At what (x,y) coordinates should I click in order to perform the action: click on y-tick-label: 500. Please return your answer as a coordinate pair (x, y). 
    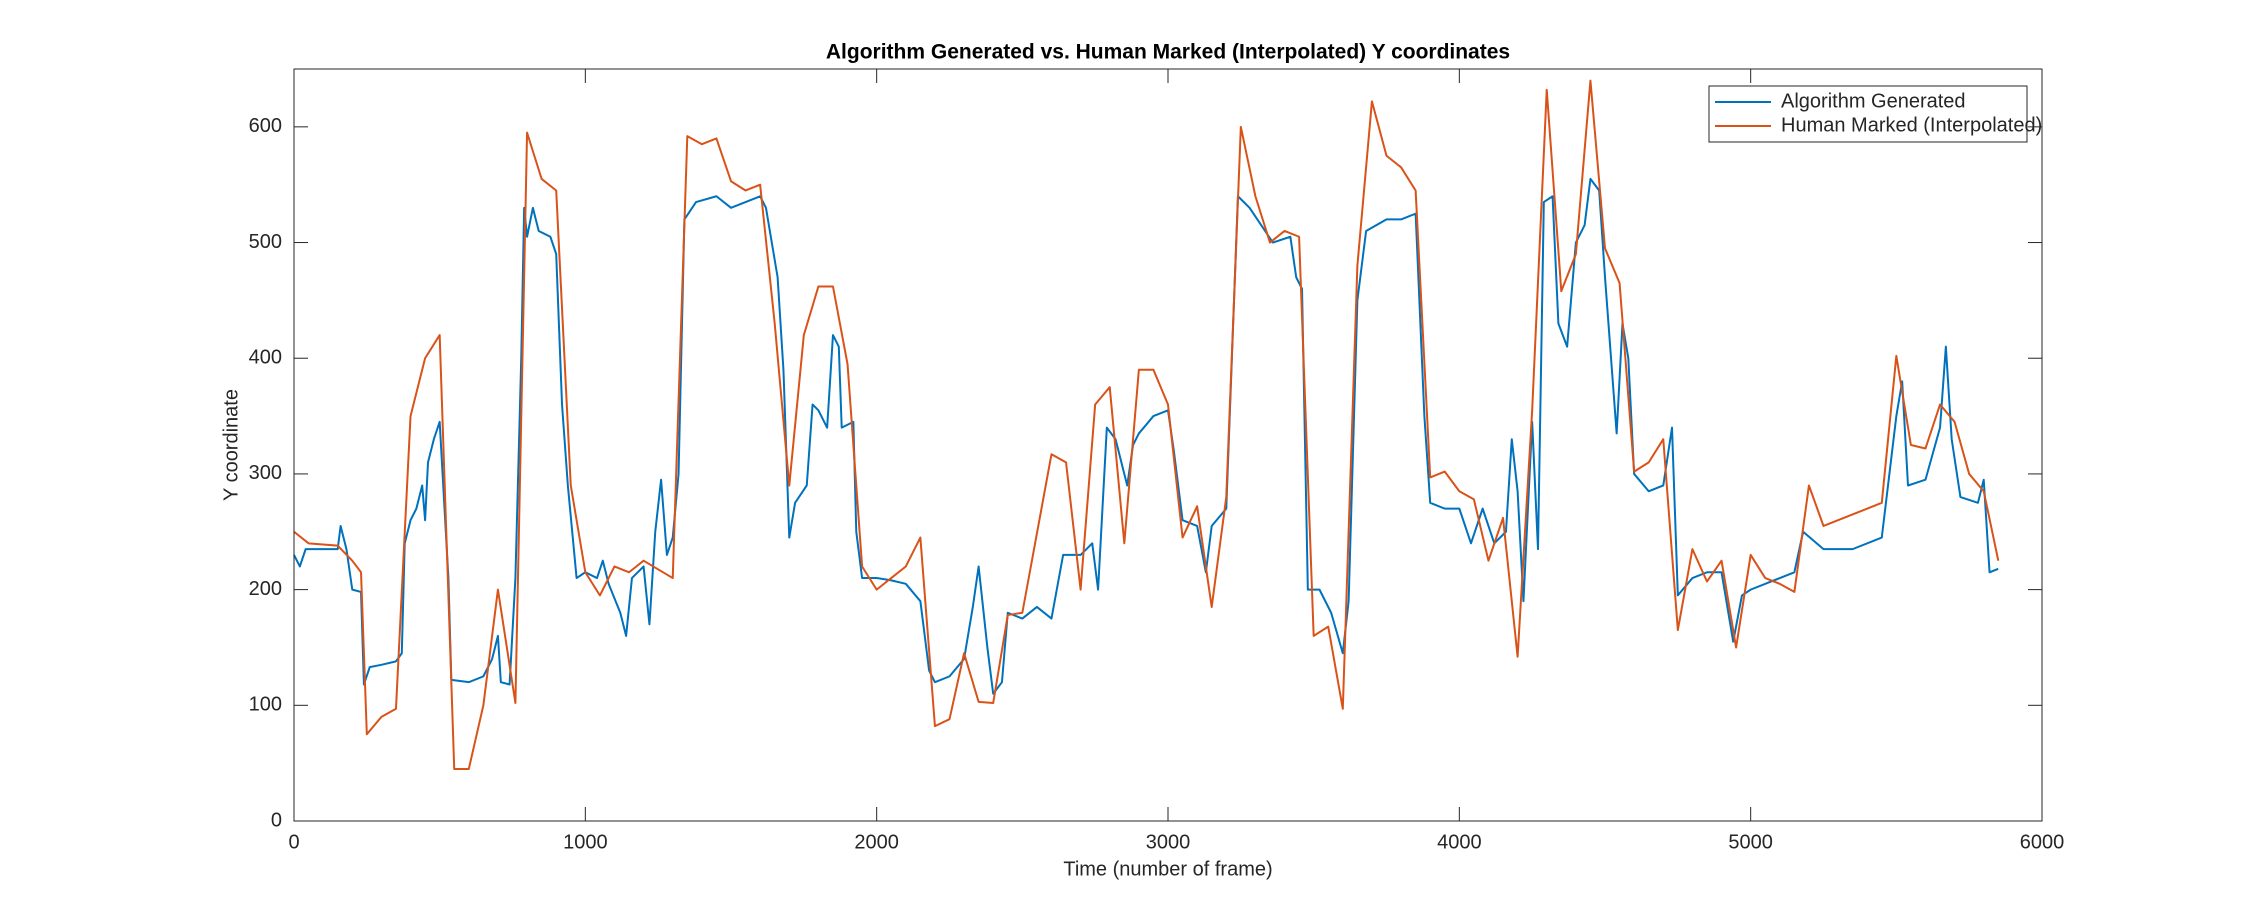
    Looking at the image, I should click on (265, 242).